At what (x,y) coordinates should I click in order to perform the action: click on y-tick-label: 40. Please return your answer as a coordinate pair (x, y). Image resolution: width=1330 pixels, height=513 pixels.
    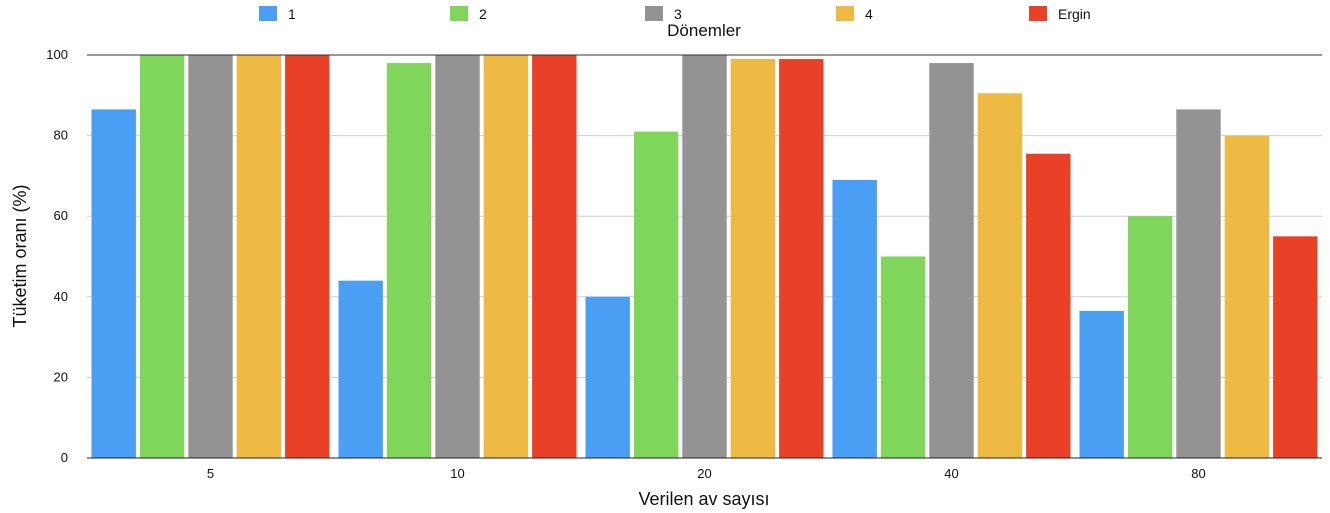
    Looking at the image, I should click on (61, 296).